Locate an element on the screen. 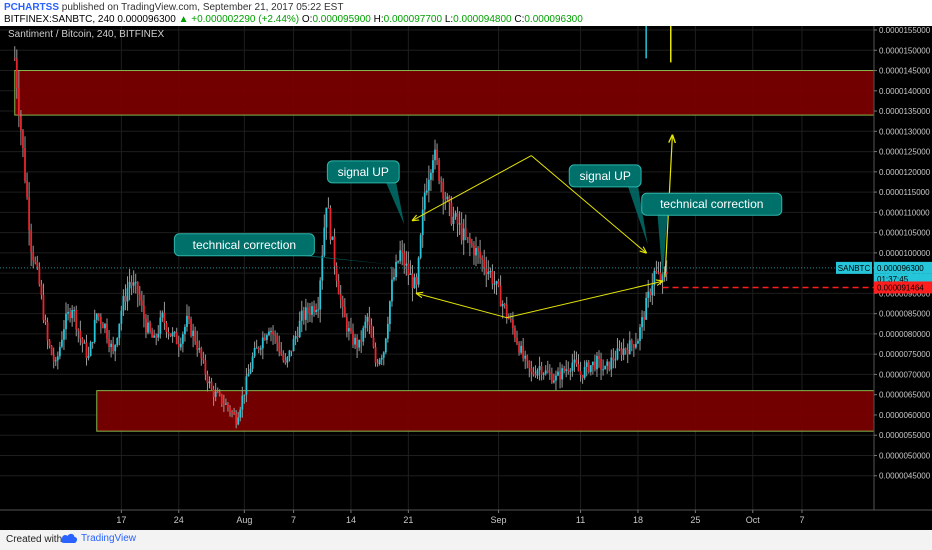 The width and height of the screenshot is (932, 550). tradingview-cloud-icon is located at coordinates (69, 538).